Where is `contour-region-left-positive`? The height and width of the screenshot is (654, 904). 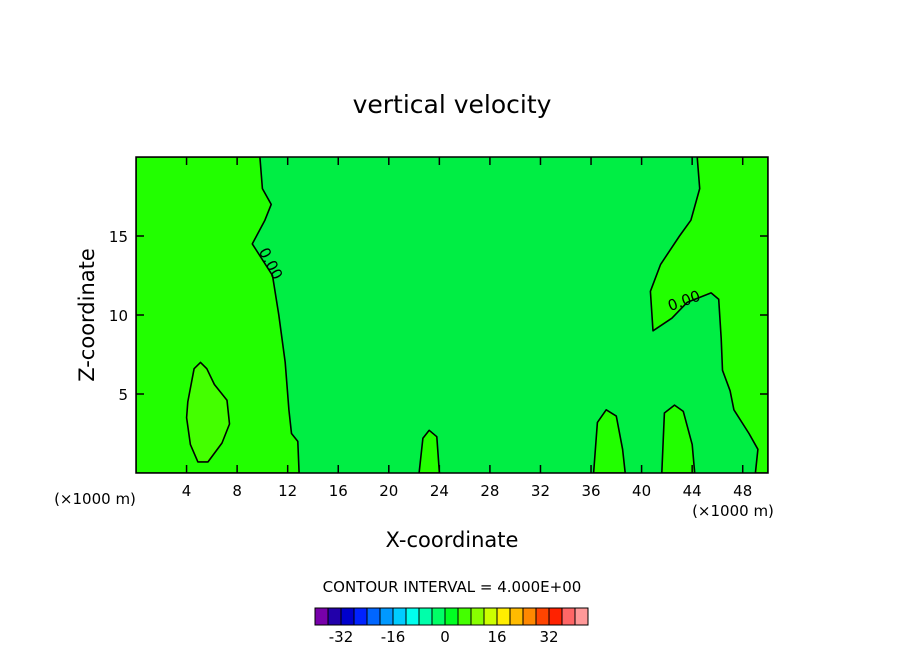 contour-region-left-positive is located at coordinates (218, 315).